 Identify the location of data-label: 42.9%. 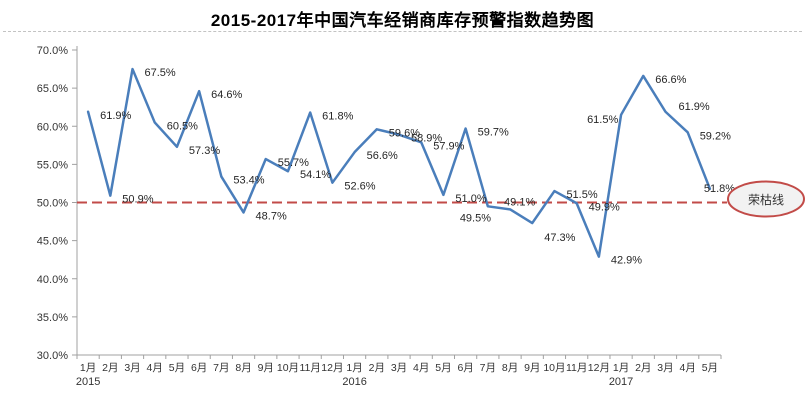
(626, 261).